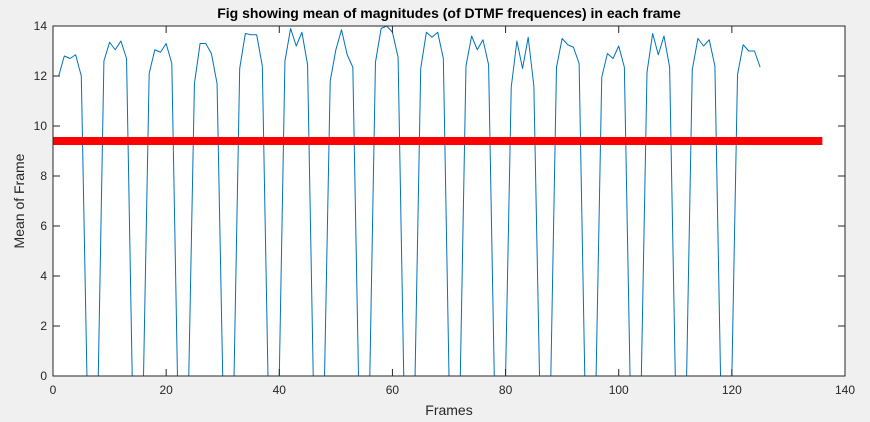 The height and width of the screenshot is (422, 870). I want to click on x-axis-label: Frames, so click(448, 410).